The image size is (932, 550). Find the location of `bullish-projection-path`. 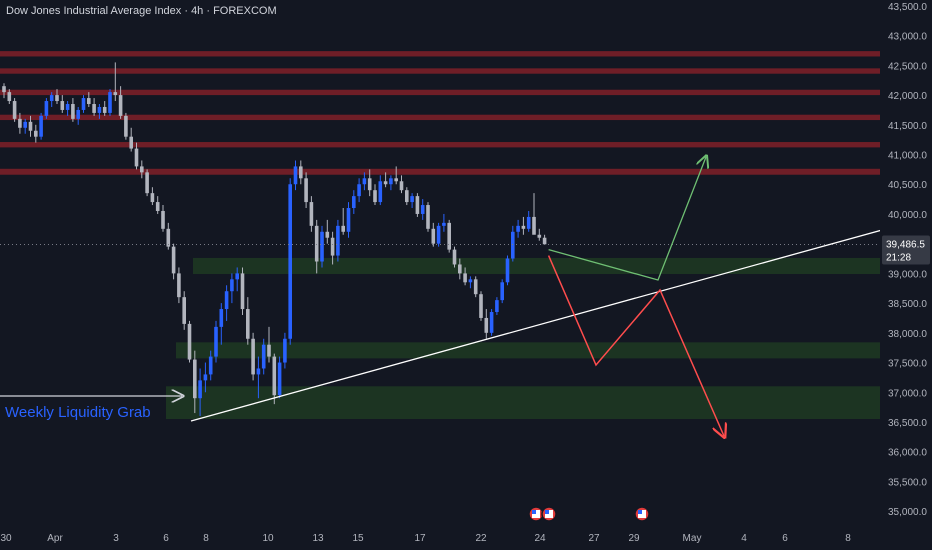

bullish-projection-path is located at coordinates (627, 219).